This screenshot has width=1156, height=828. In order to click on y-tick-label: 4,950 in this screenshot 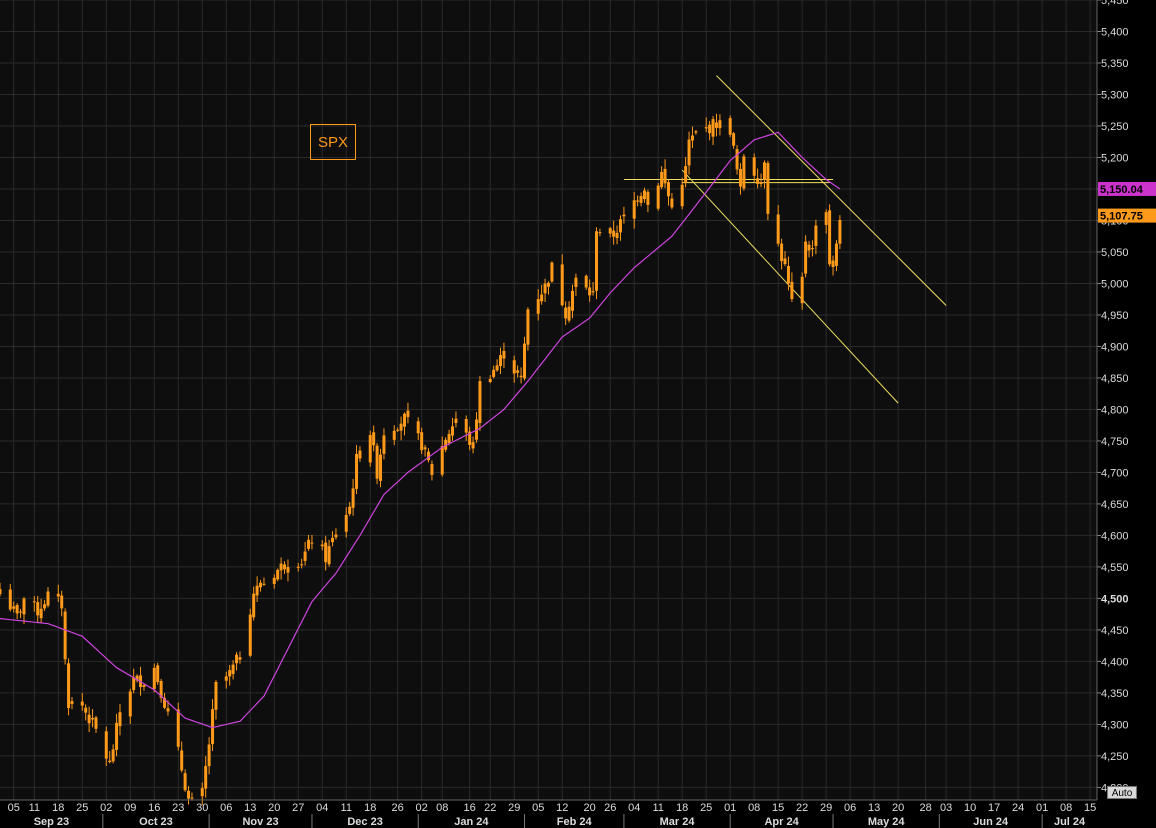, I will do `click(1115, 316)`.